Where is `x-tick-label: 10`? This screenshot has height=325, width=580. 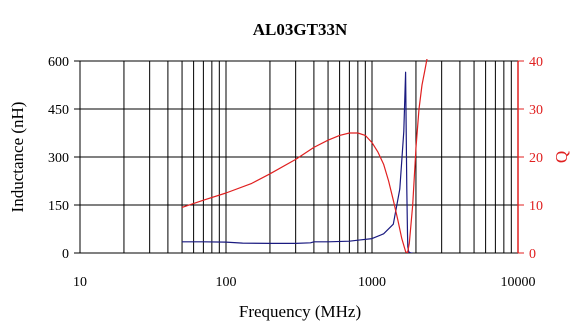
x-tick-label: 10 is located at coordinates (80, 282).